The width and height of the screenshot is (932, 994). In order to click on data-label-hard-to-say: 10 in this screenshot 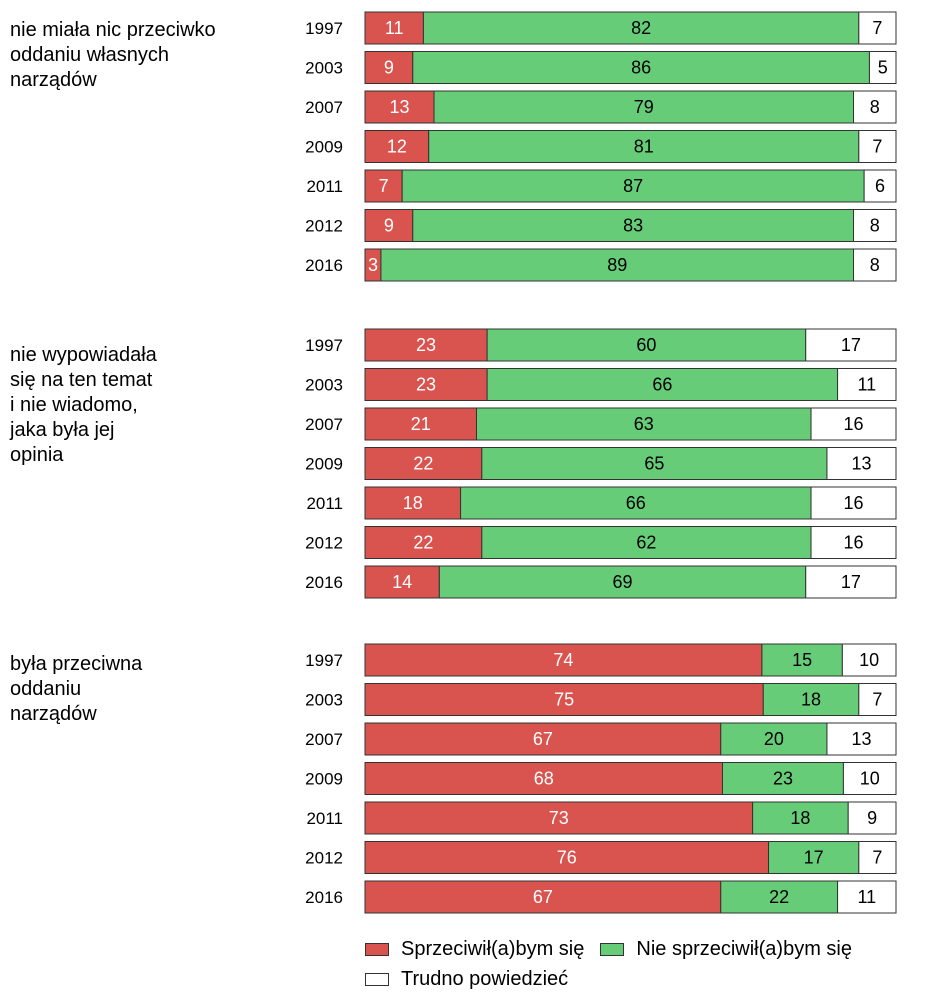, I will do `click(870, 779)`.